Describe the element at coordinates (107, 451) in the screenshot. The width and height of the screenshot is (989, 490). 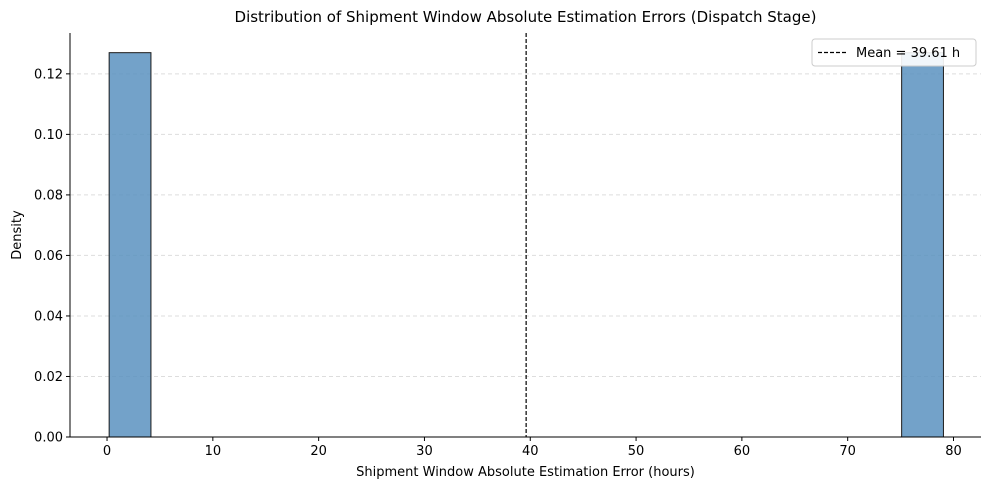
I see `x-tick-label: 0` at that location.